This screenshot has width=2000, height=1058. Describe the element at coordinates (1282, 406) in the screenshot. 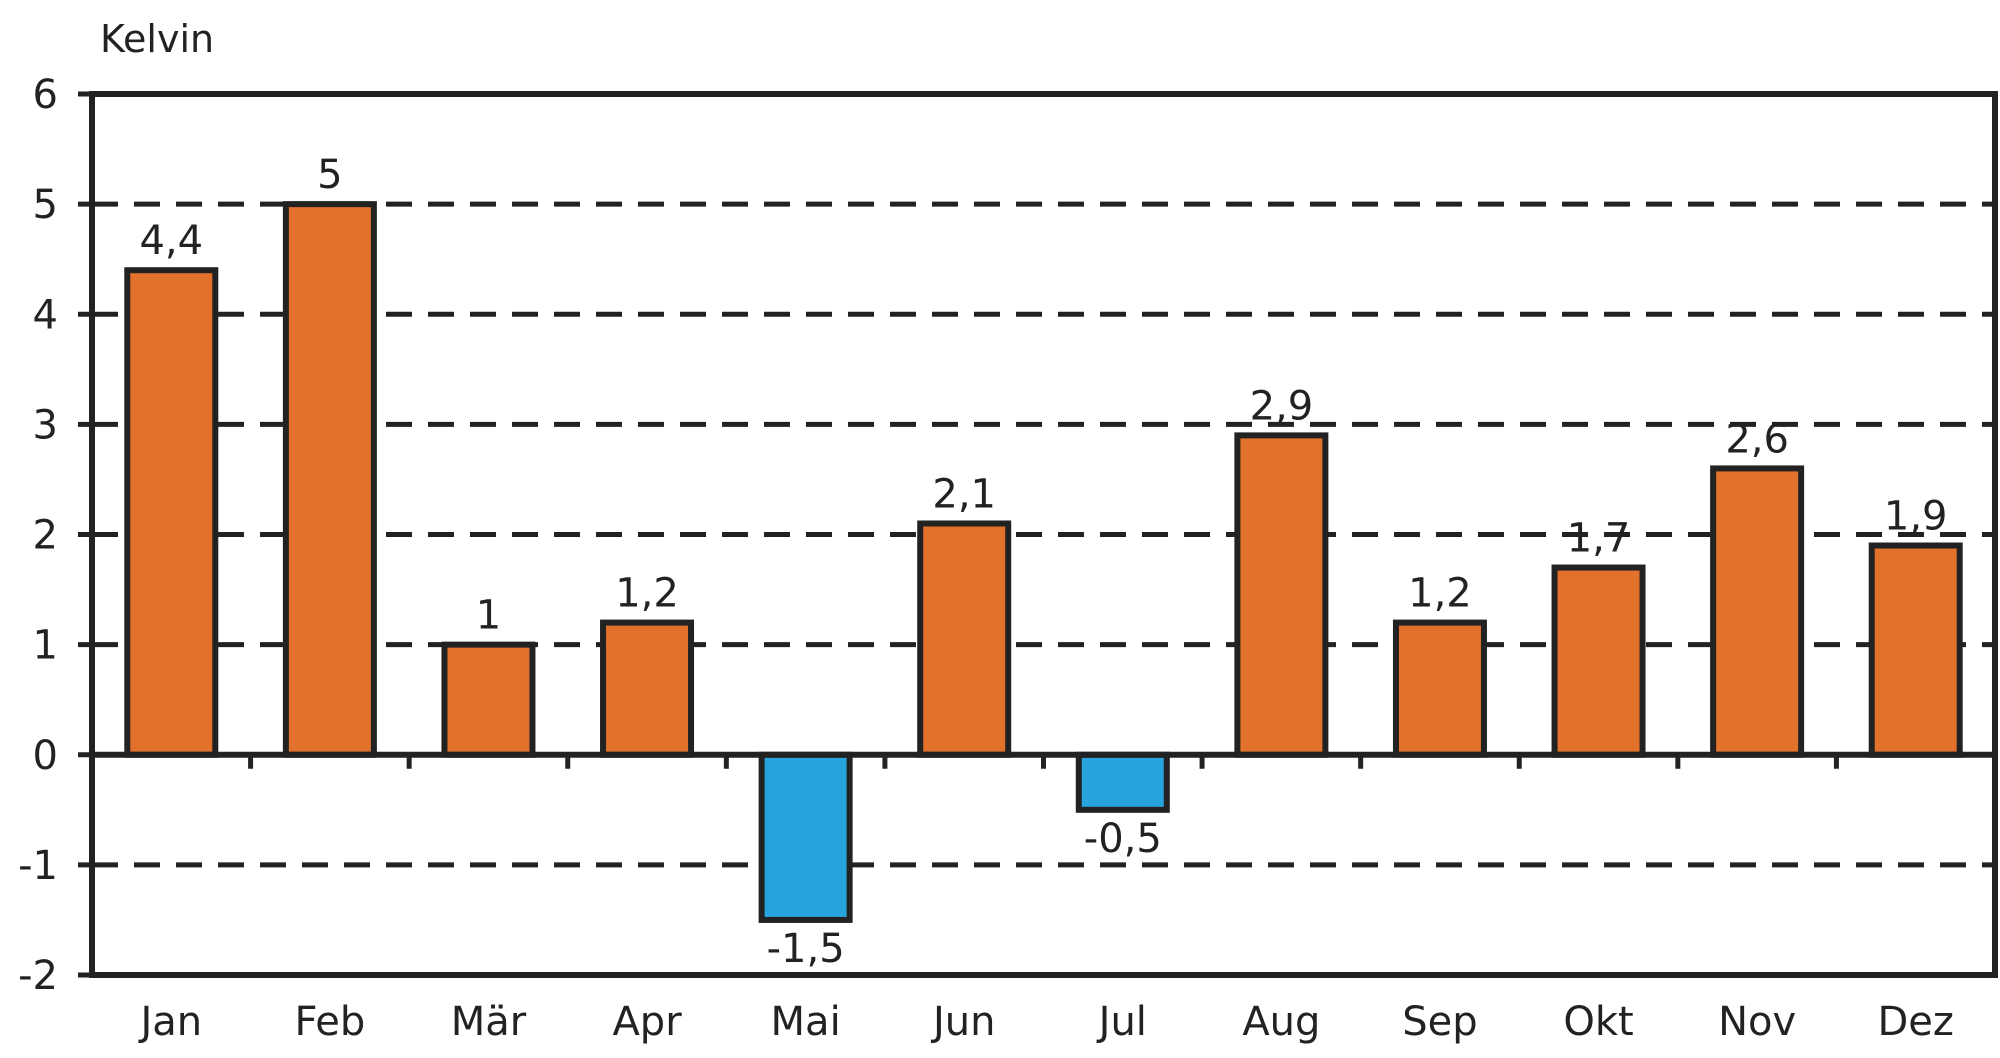

I see `data-label-7: 2,9` at that location.